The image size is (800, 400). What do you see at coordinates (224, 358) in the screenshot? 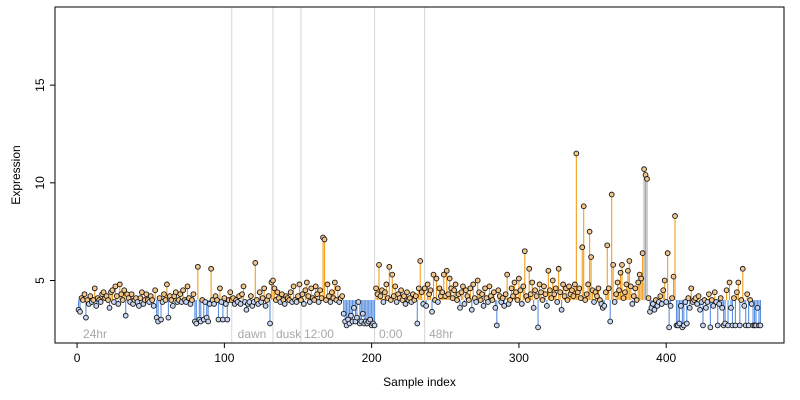
I see `x-tick-label: 100` at bounding box center [224, 358].